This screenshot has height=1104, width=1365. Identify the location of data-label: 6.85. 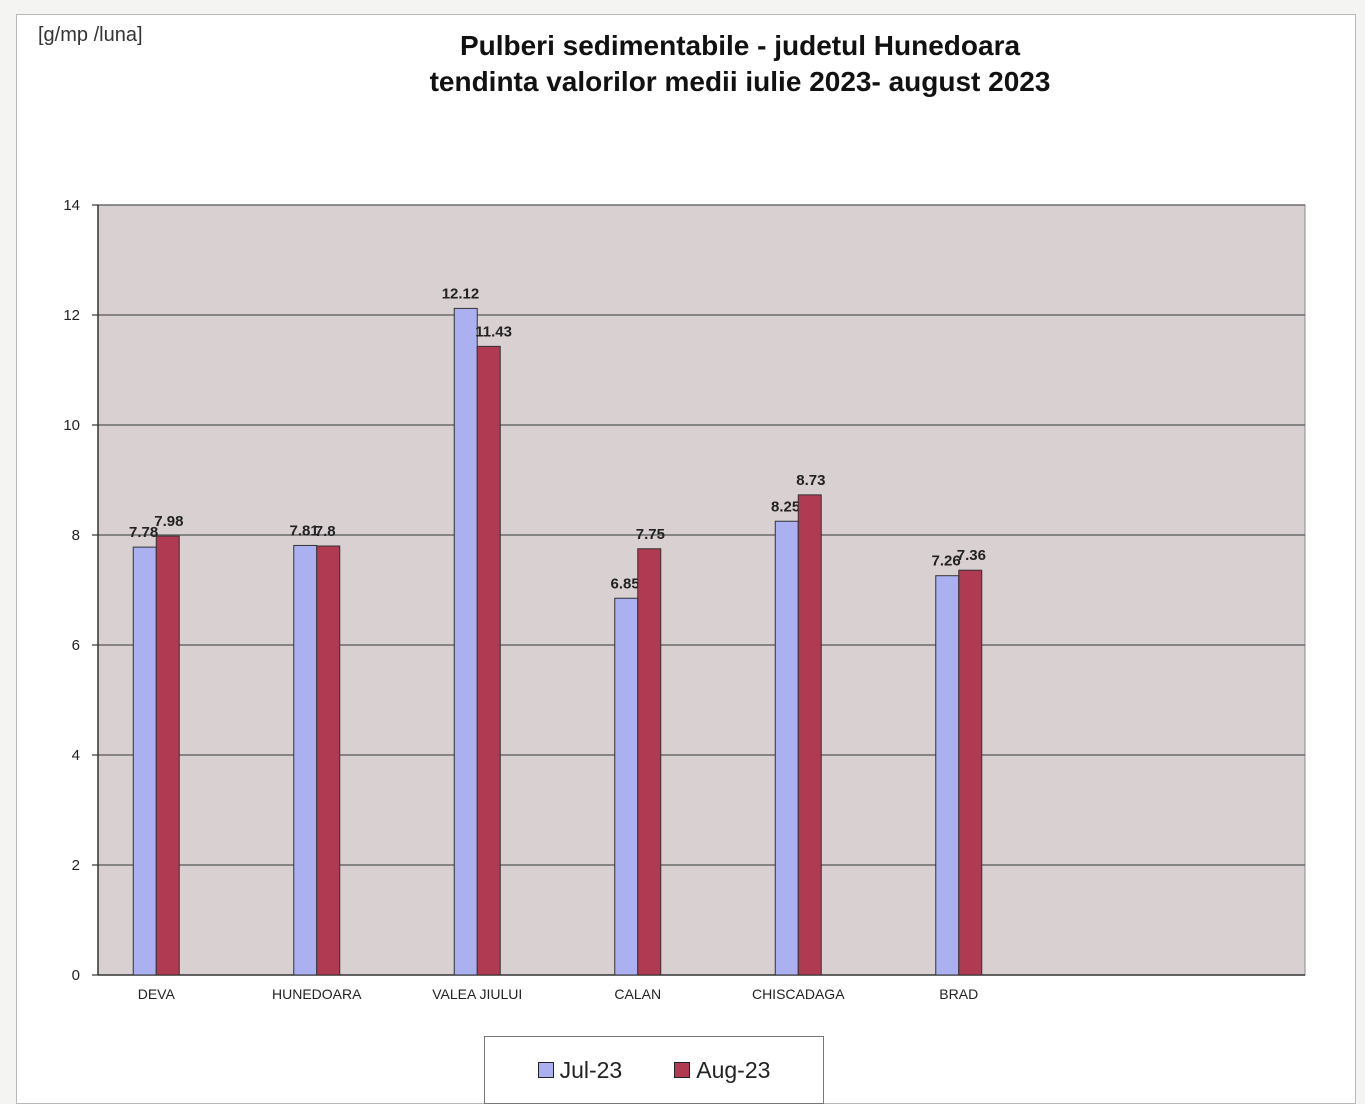
(625, 583).